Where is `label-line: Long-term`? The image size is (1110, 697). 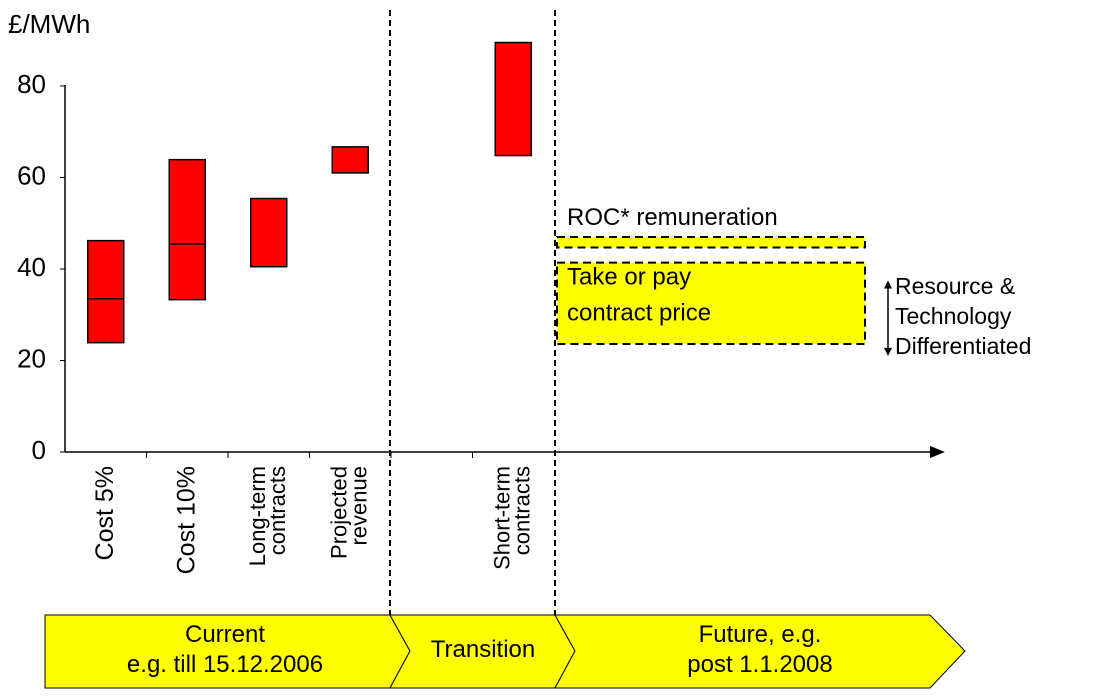 label-line: Long-term is located at coordinates (257, 516).